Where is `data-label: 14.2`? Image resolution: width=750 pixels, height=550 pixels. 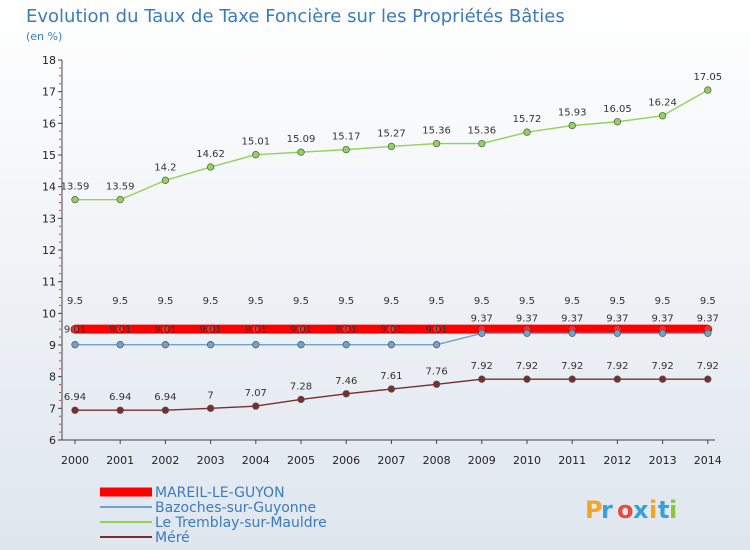 data-label: 14.2 is located at coordinates (165, 167).